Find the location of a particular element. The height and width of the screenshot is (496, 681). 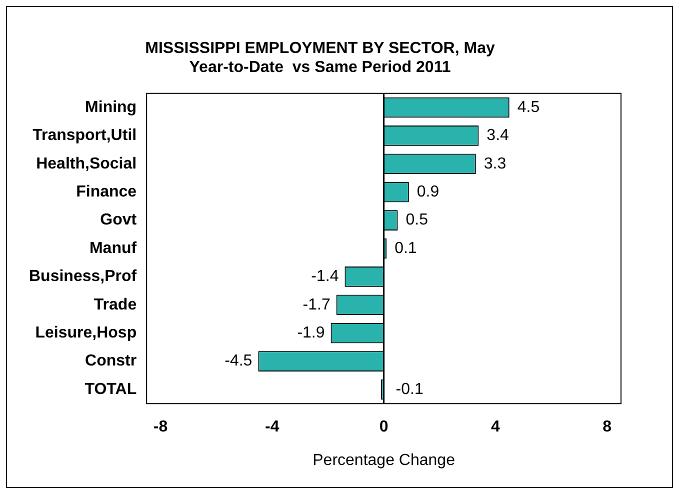

x-tick-label: 4 is located at coordinates (495, 427).